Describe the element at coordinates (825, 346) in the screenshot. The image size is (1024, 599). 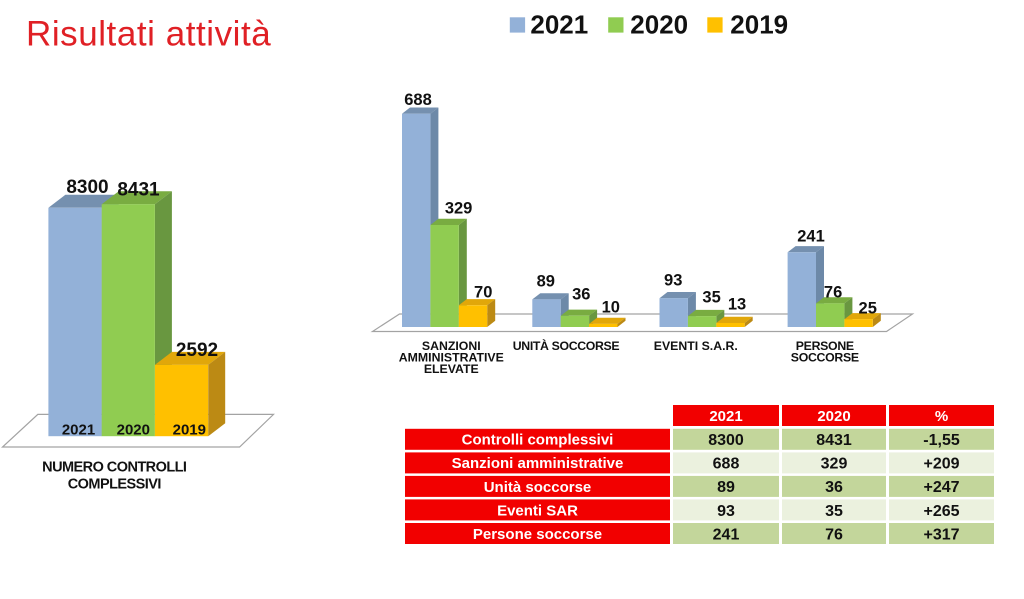
I see `svg-text: PERSONE` at that location.